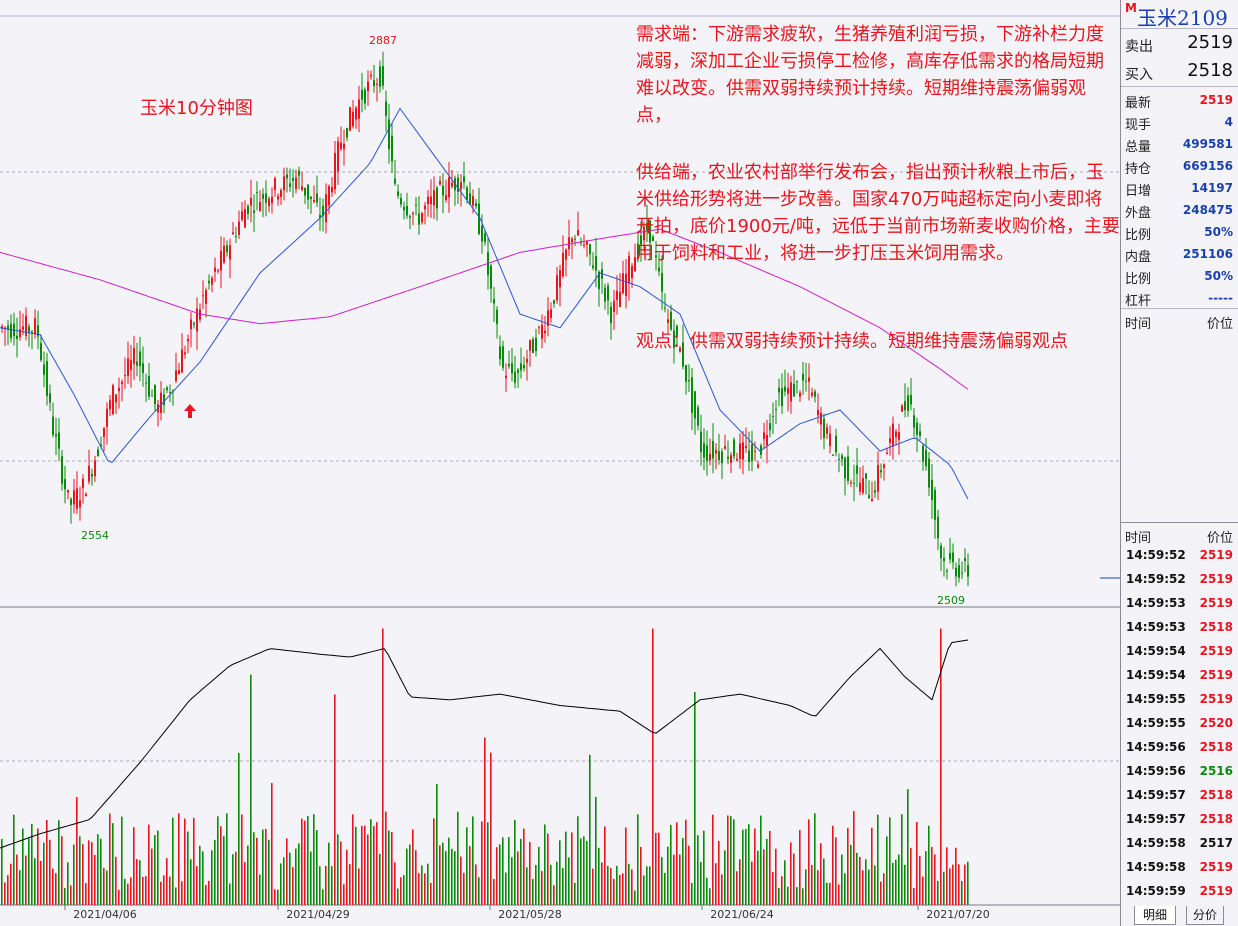 The height and width of the screenshot is (926, 1238). Describe the element at coordinates (1179, 844) in the screenshot. I see `tick-row: 14:59:58 2517` at that location.